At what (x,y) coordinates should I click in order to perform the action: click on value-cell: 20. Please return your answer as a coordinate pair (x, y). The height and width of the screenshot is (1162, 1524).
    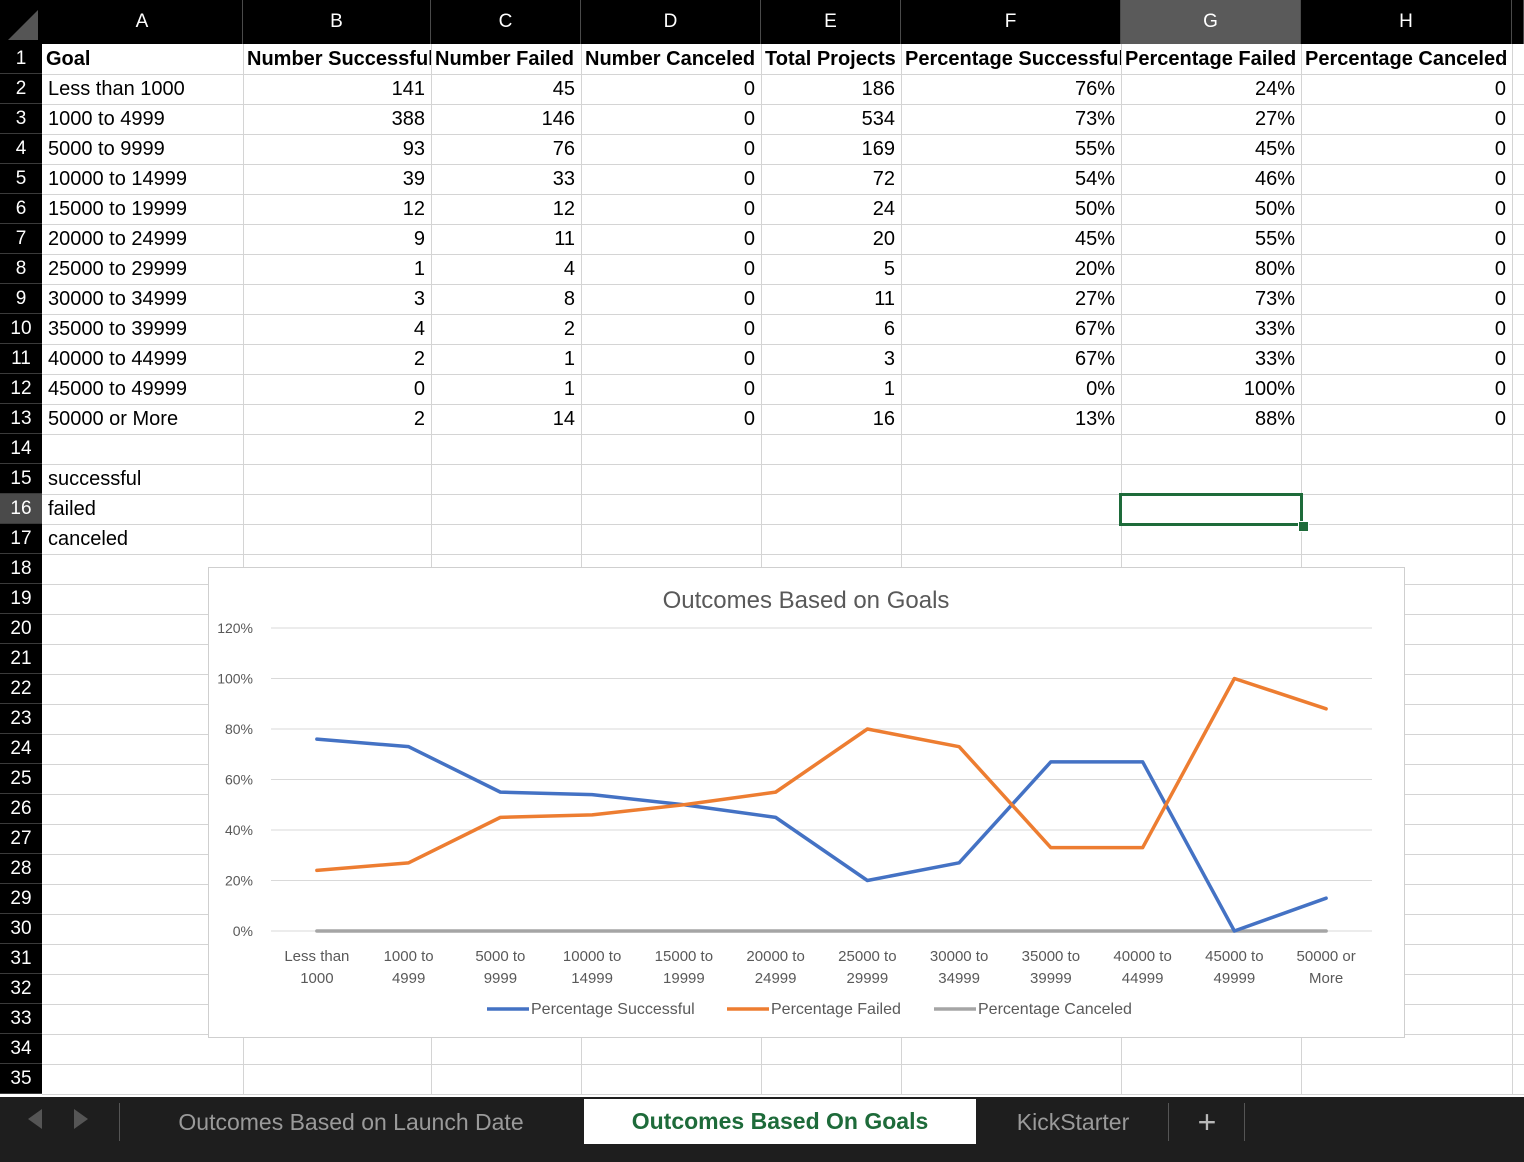
    Looking at the image, I should click on (883, 239).